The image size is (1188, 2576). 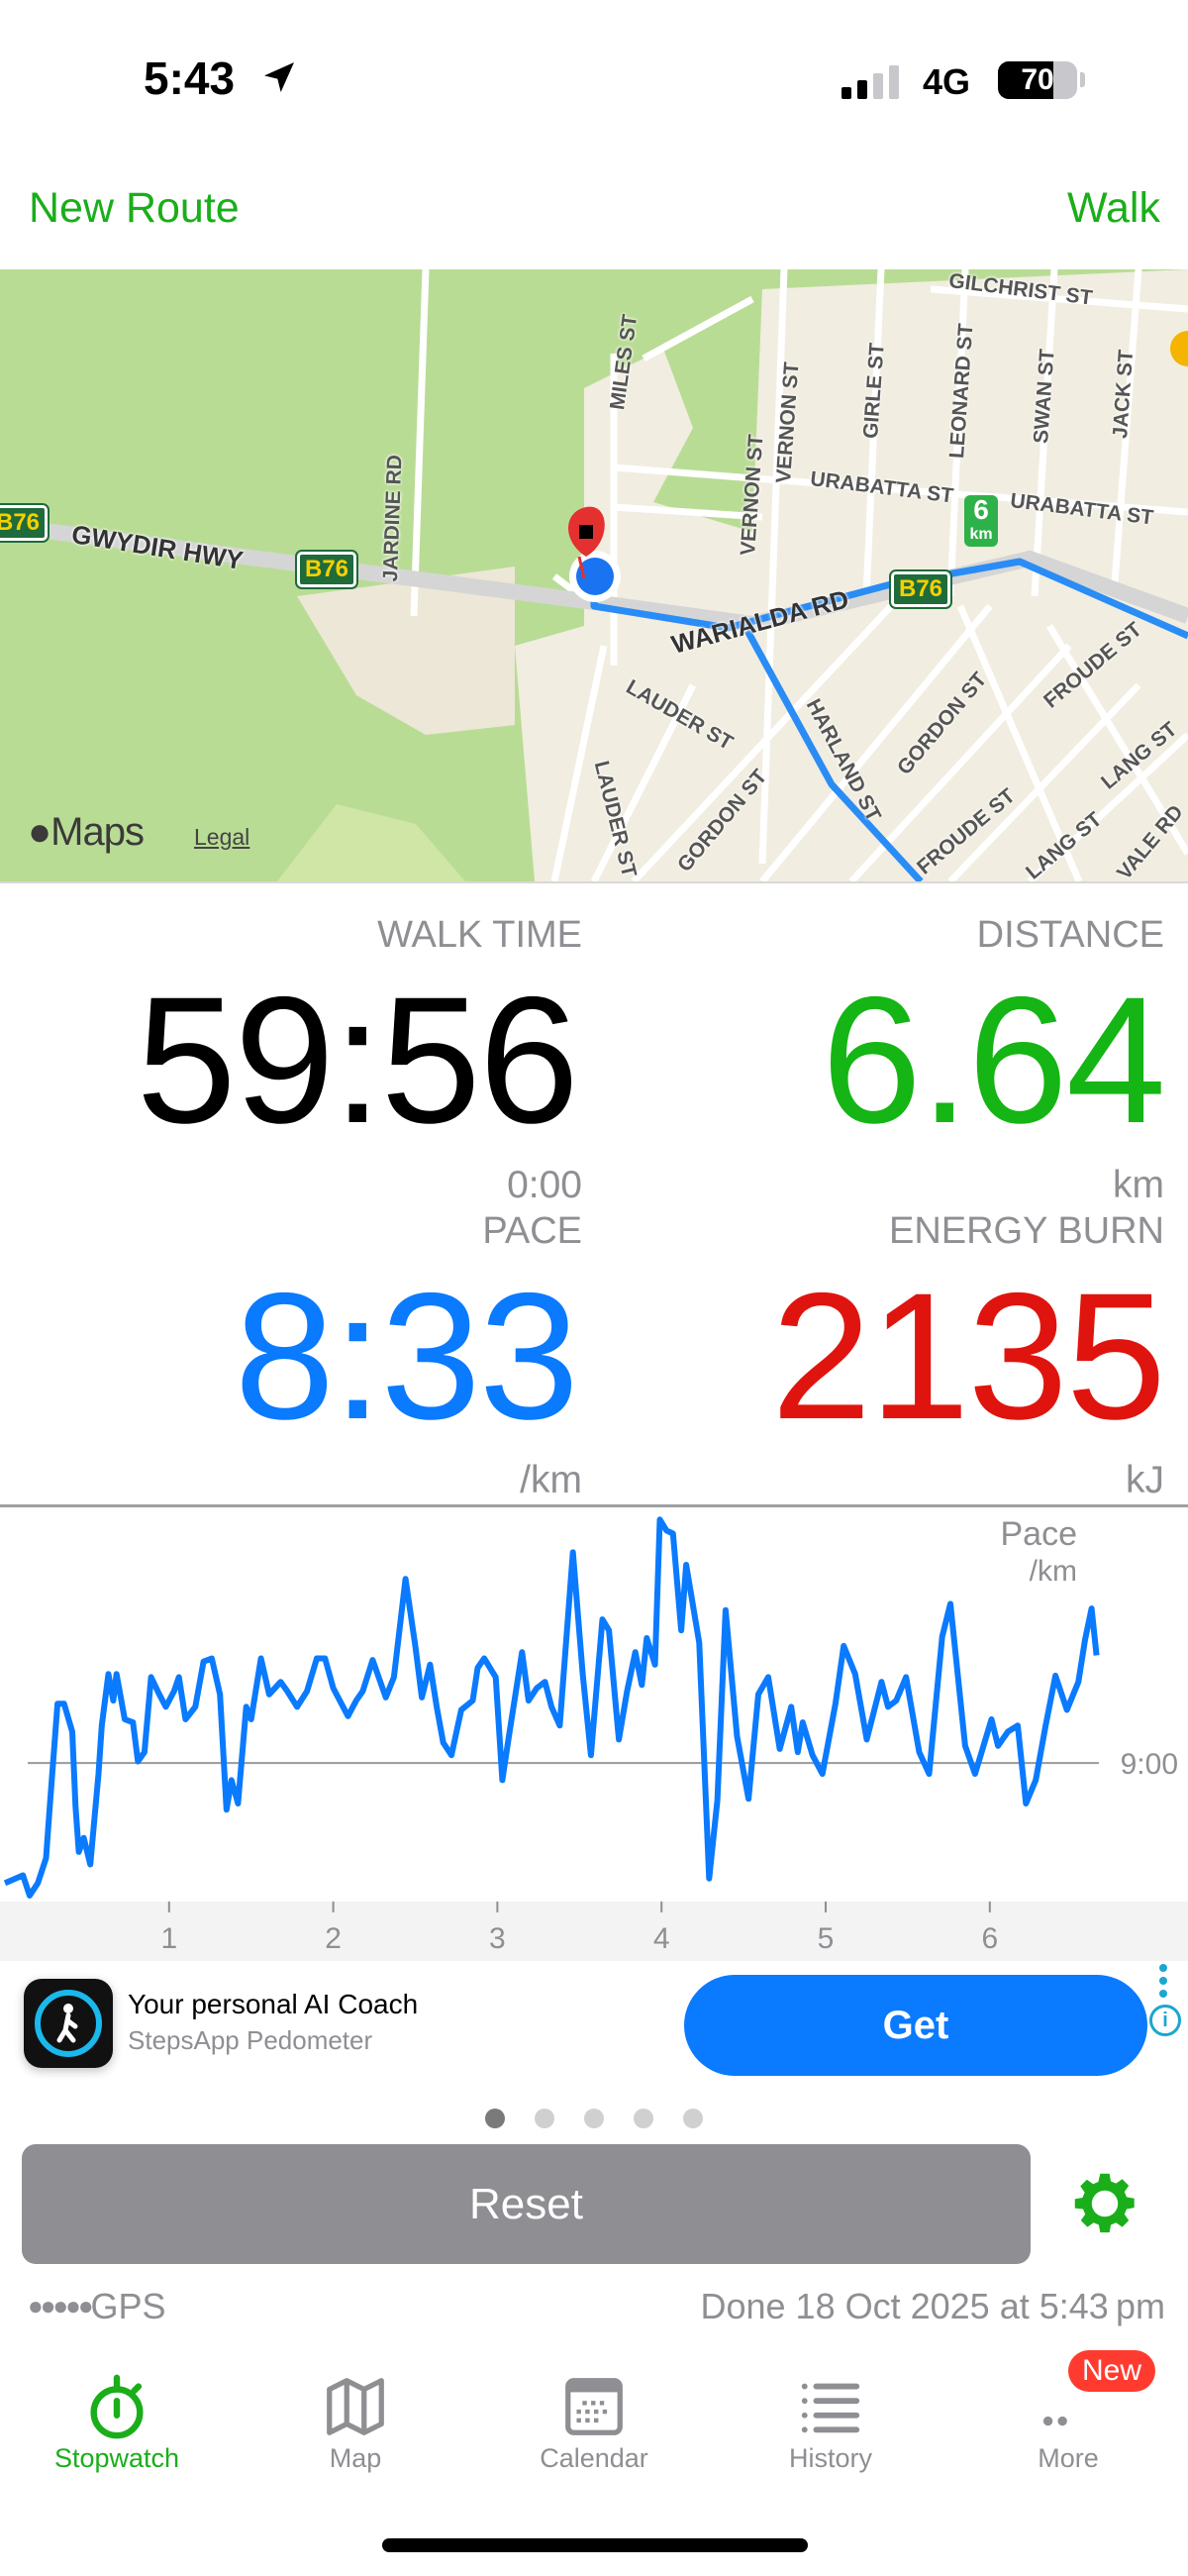 What do you see at coordinates (826, 1938) in the screenshot?
I see `x-tick-label: 5` at bounding box center [826, 1938].